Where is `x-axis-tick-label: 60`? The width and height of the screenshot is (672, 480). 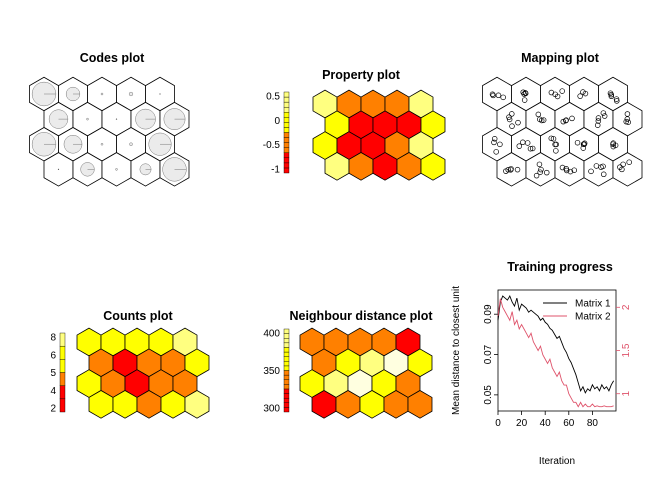
x-axis-tick-label: 60 is located at coordinates (569, 423).